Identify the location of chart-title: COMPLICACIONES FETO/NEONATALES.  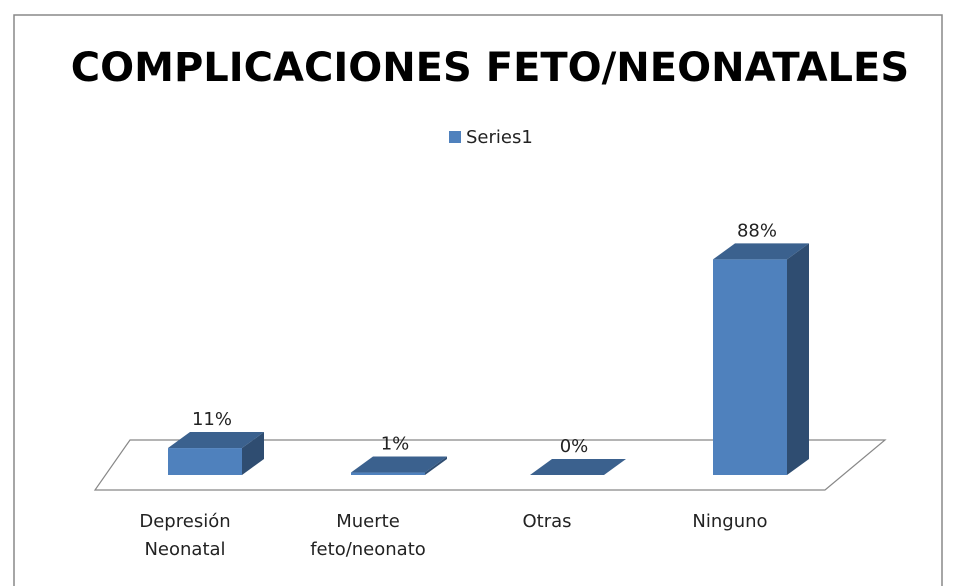
(490, 68).